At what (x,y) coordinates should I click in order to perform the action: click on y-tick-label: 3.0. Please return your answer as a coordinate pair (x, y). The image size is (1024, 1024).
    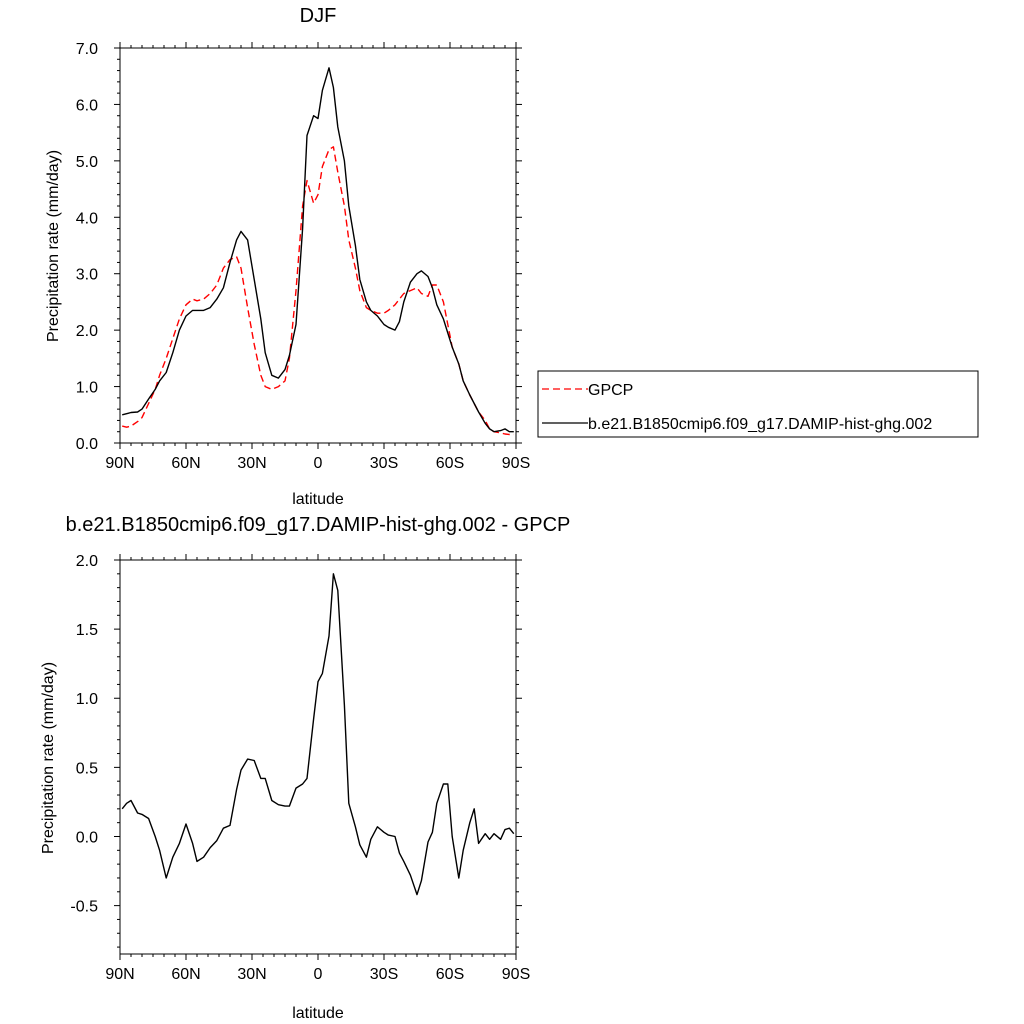
    Looking at the image, I should click on (87, 275).